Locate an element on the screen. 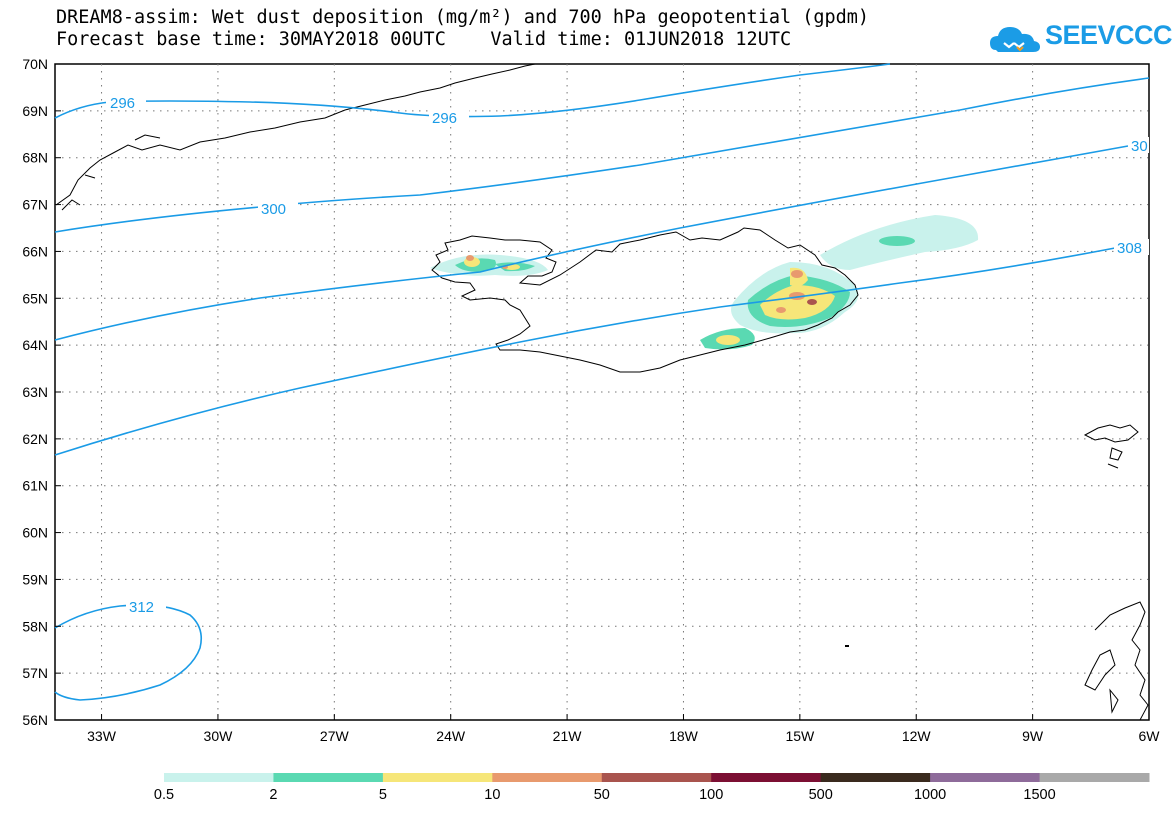 This screenshot has width=1175, height=815. lon-label: 24W is located at coordinates (451, 736).